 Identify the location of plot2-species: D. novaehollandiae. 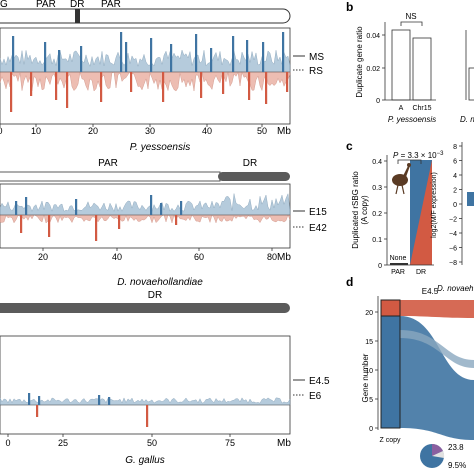
(160, 282).